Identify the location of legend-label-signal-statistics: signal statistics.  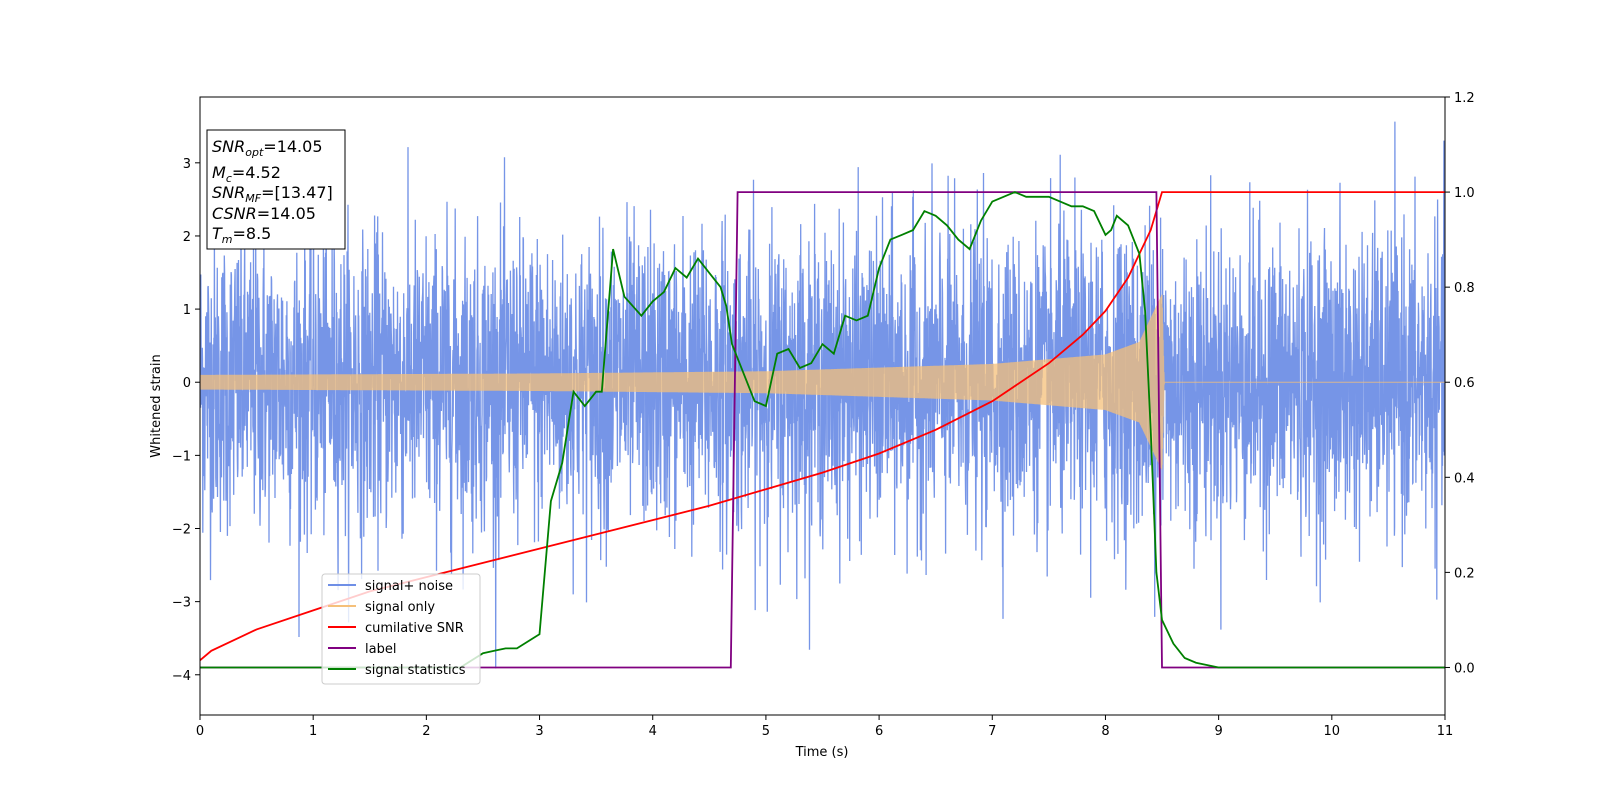
(415, 670).